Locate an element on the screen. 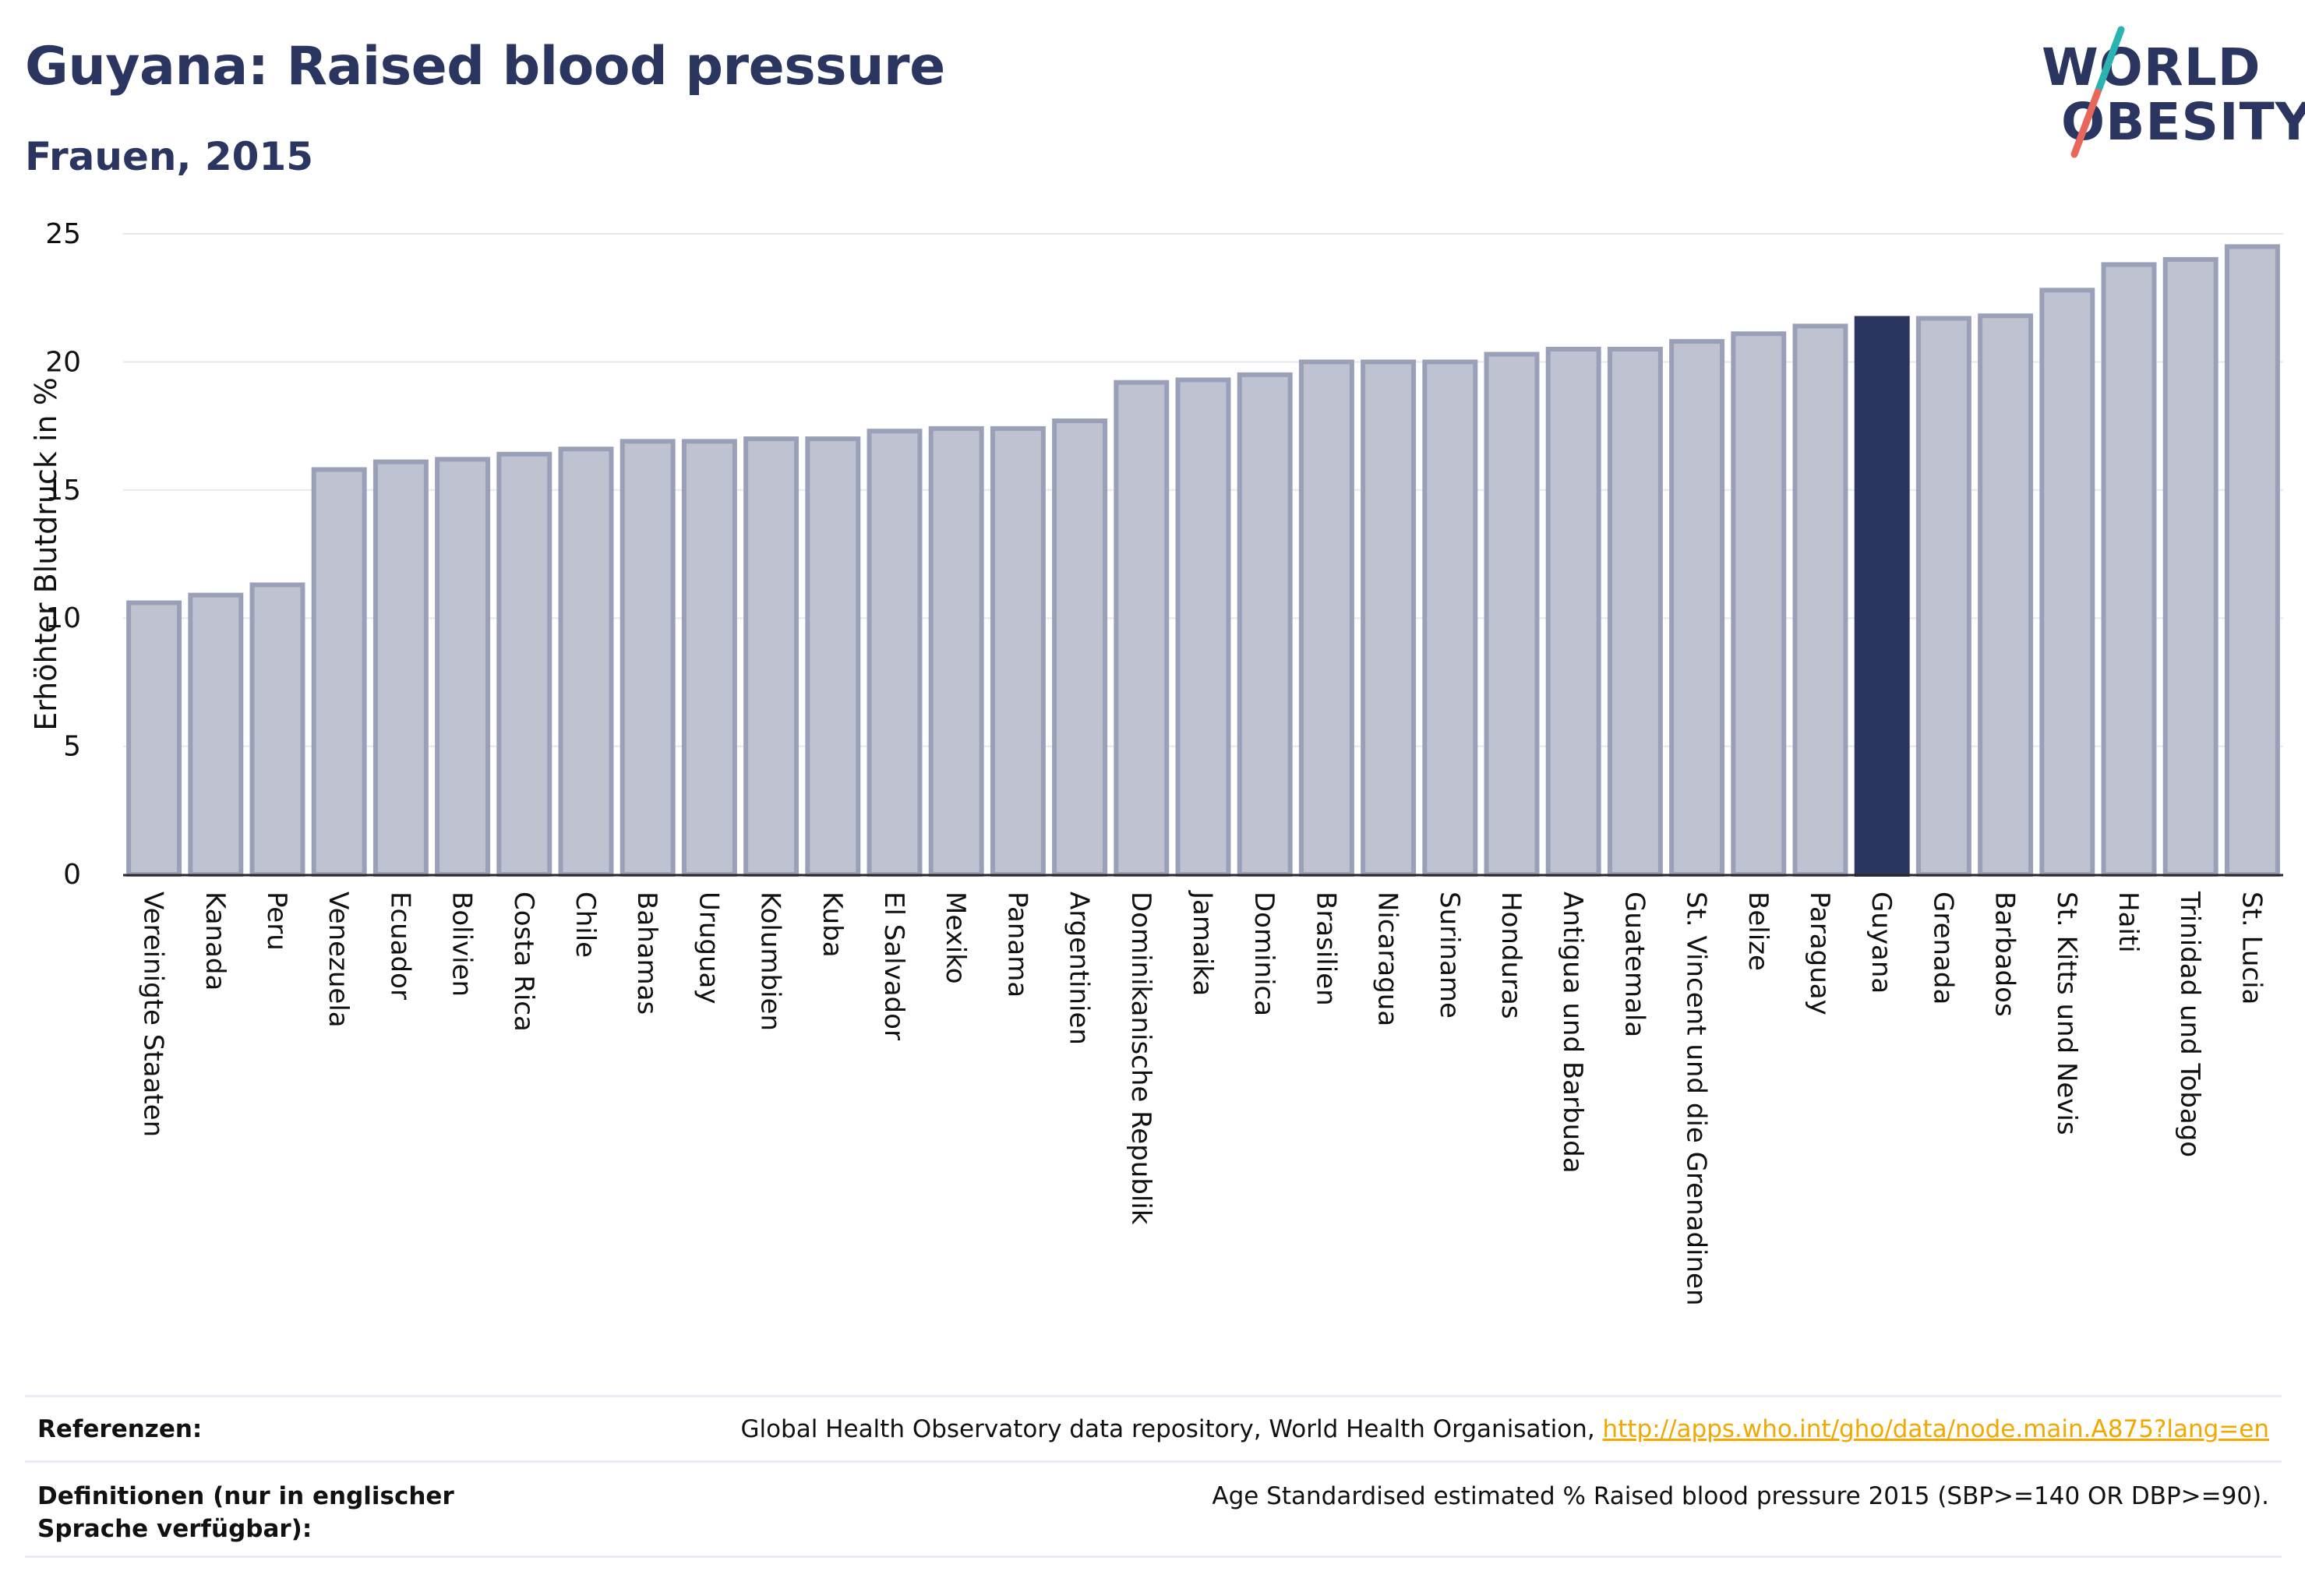  x-category-label: St. Lucia is located at coordinates (2251, 948).